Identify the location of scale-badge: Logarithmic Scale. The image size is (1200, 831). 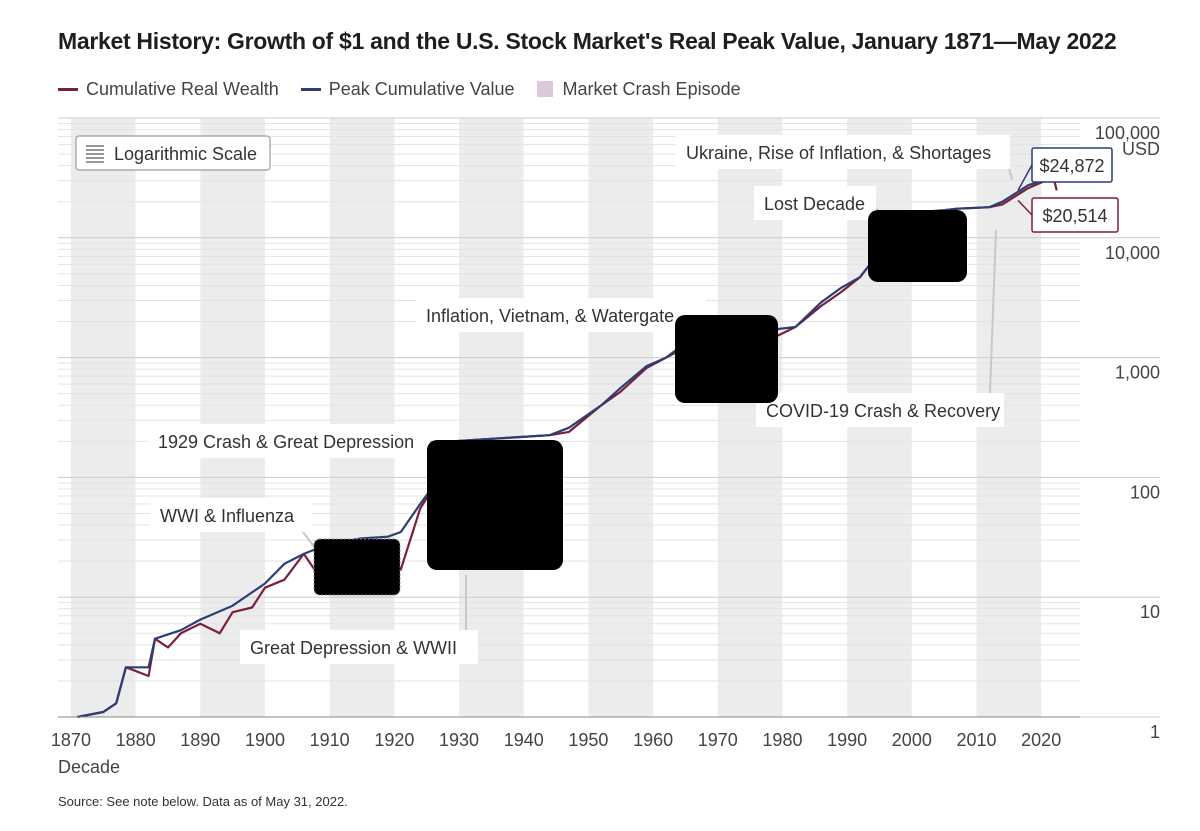
(173, 153).